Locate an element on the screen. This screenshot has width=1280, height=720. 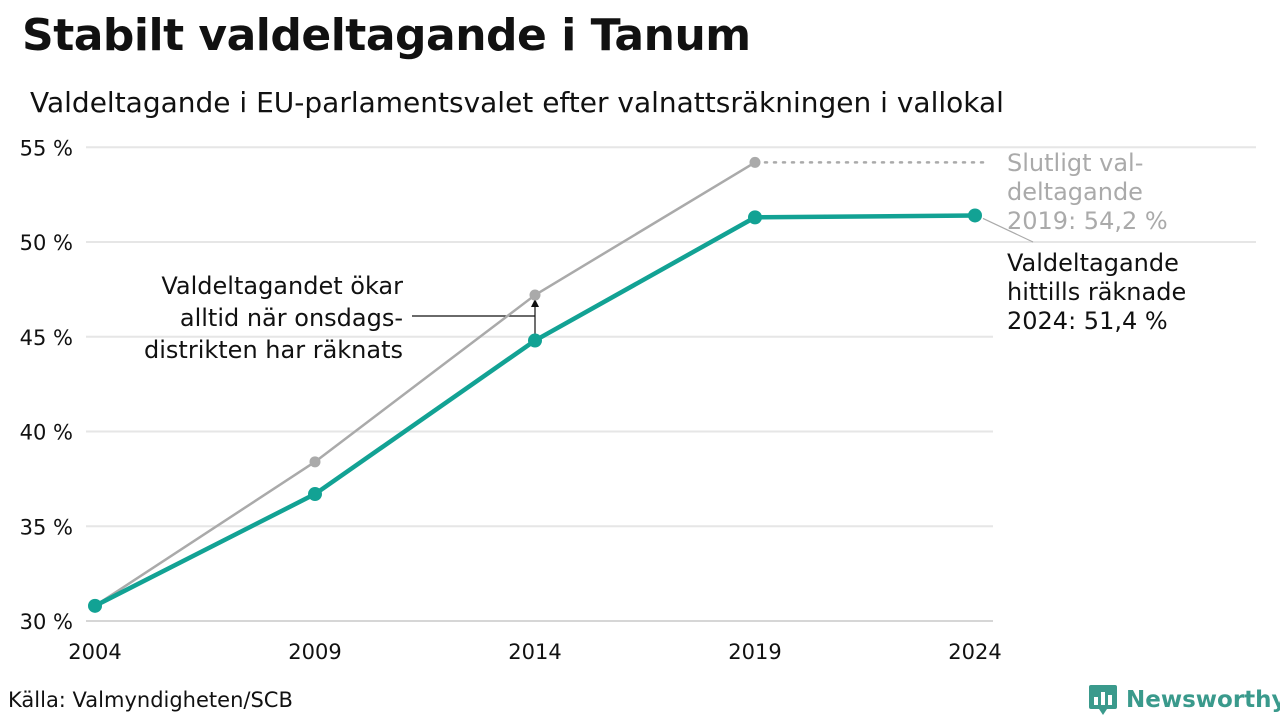
annotation-wednesday-text: alltid när onsdags- is located at coordinates (291, 318).